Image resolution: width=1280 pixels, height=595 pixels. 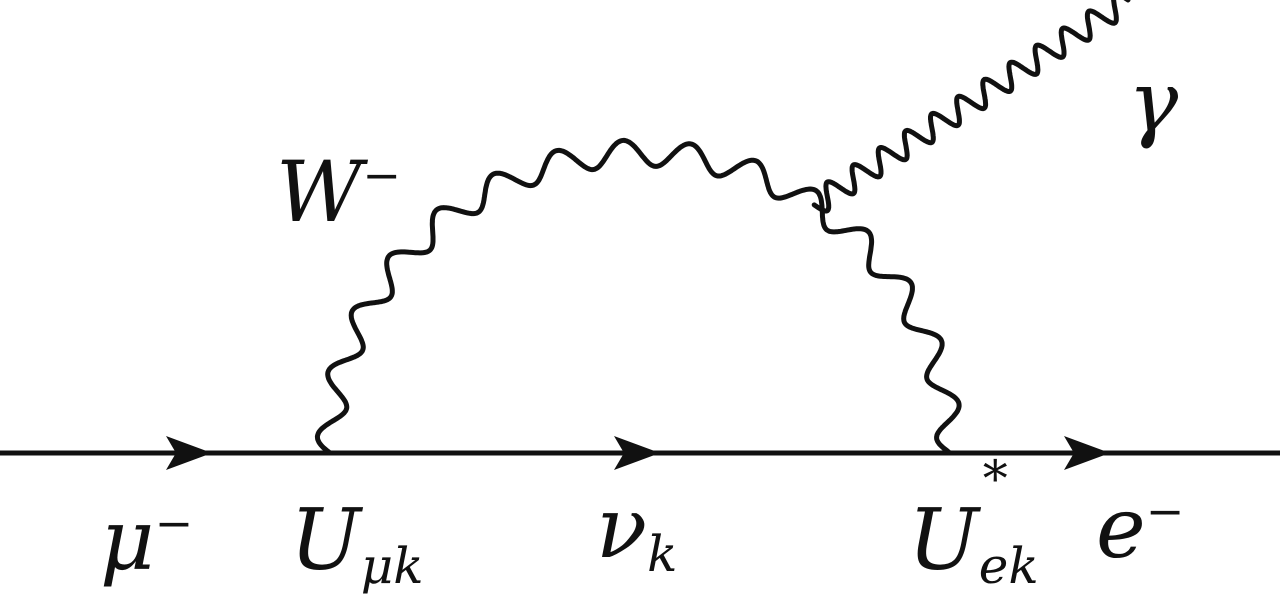 I want to click on arrow-neutrino, so click(x=637, y=453).